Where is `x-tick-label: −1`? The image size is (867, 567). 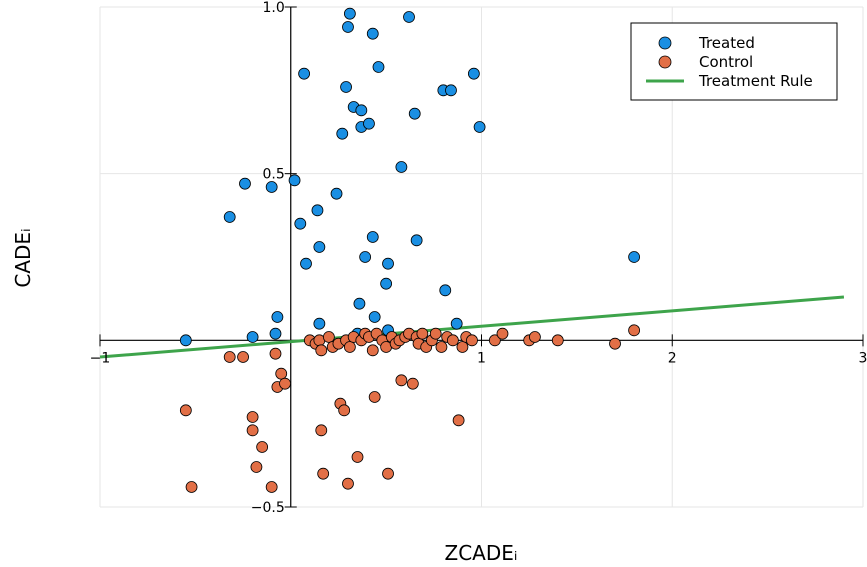 x-tick-label: −1 is located at coordinates (100, 358).